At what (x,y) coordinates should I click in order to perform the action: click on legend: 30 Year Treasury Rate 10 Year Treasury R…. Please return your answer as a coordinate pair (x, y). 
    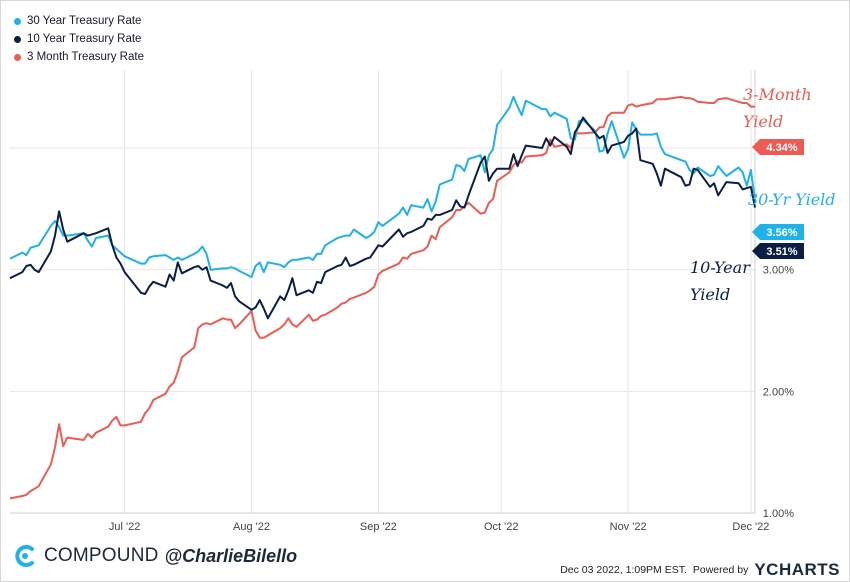
    Looking at the image, I should click on (79, 39).